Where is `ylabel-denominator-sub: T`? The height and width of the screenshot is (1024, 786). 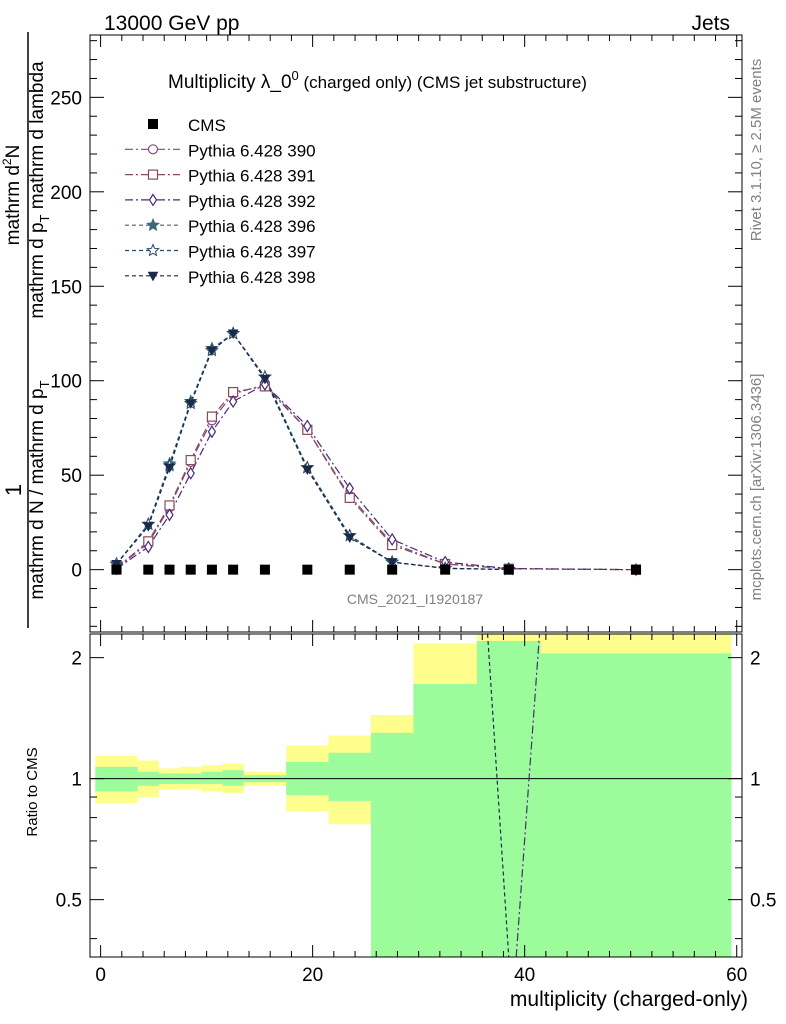 ylabel-denominator-sub: T is located at coordinates (44, 384).